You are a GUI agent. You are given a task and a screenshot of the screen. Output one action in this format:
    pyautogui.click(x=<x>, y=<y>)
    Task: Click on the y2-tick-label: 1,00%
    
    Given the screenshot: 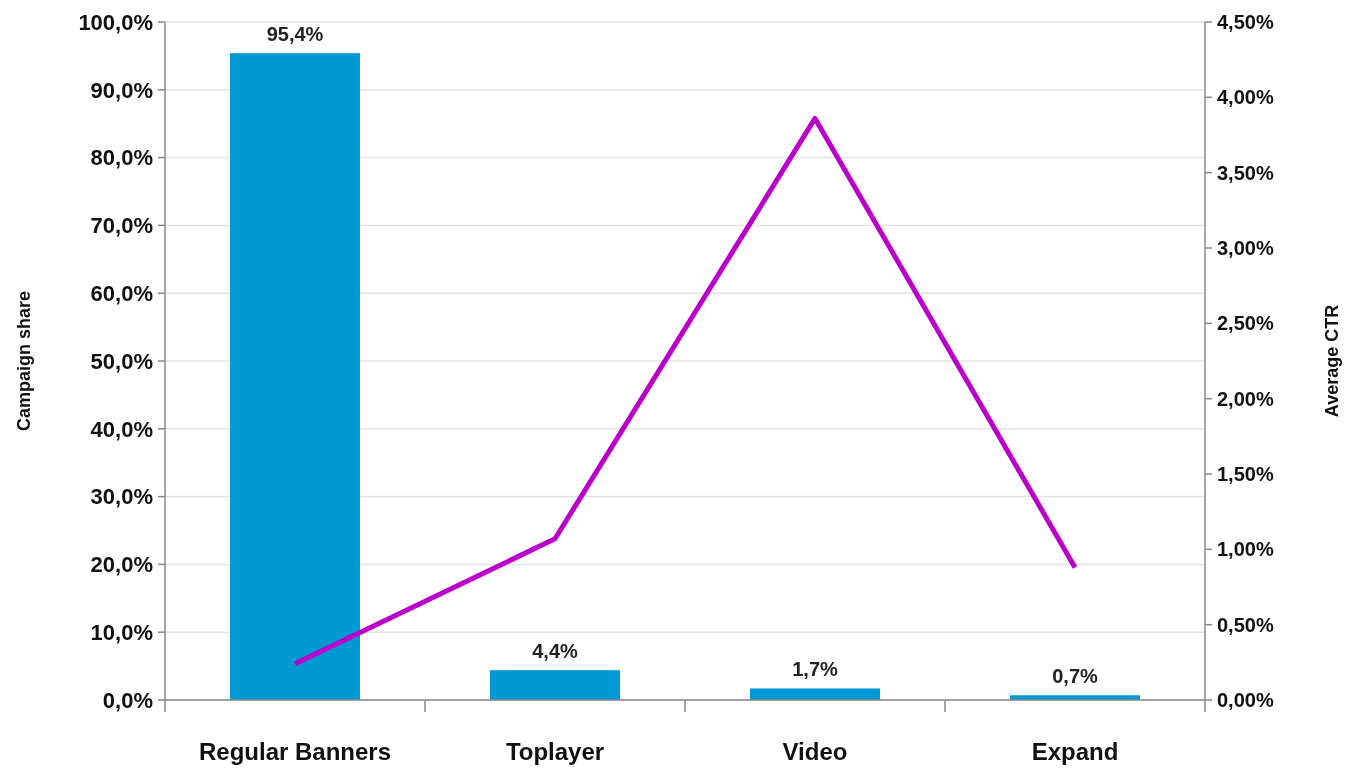 What is the action you would take?
    pyautogui.click(x=1245, y=549)
    